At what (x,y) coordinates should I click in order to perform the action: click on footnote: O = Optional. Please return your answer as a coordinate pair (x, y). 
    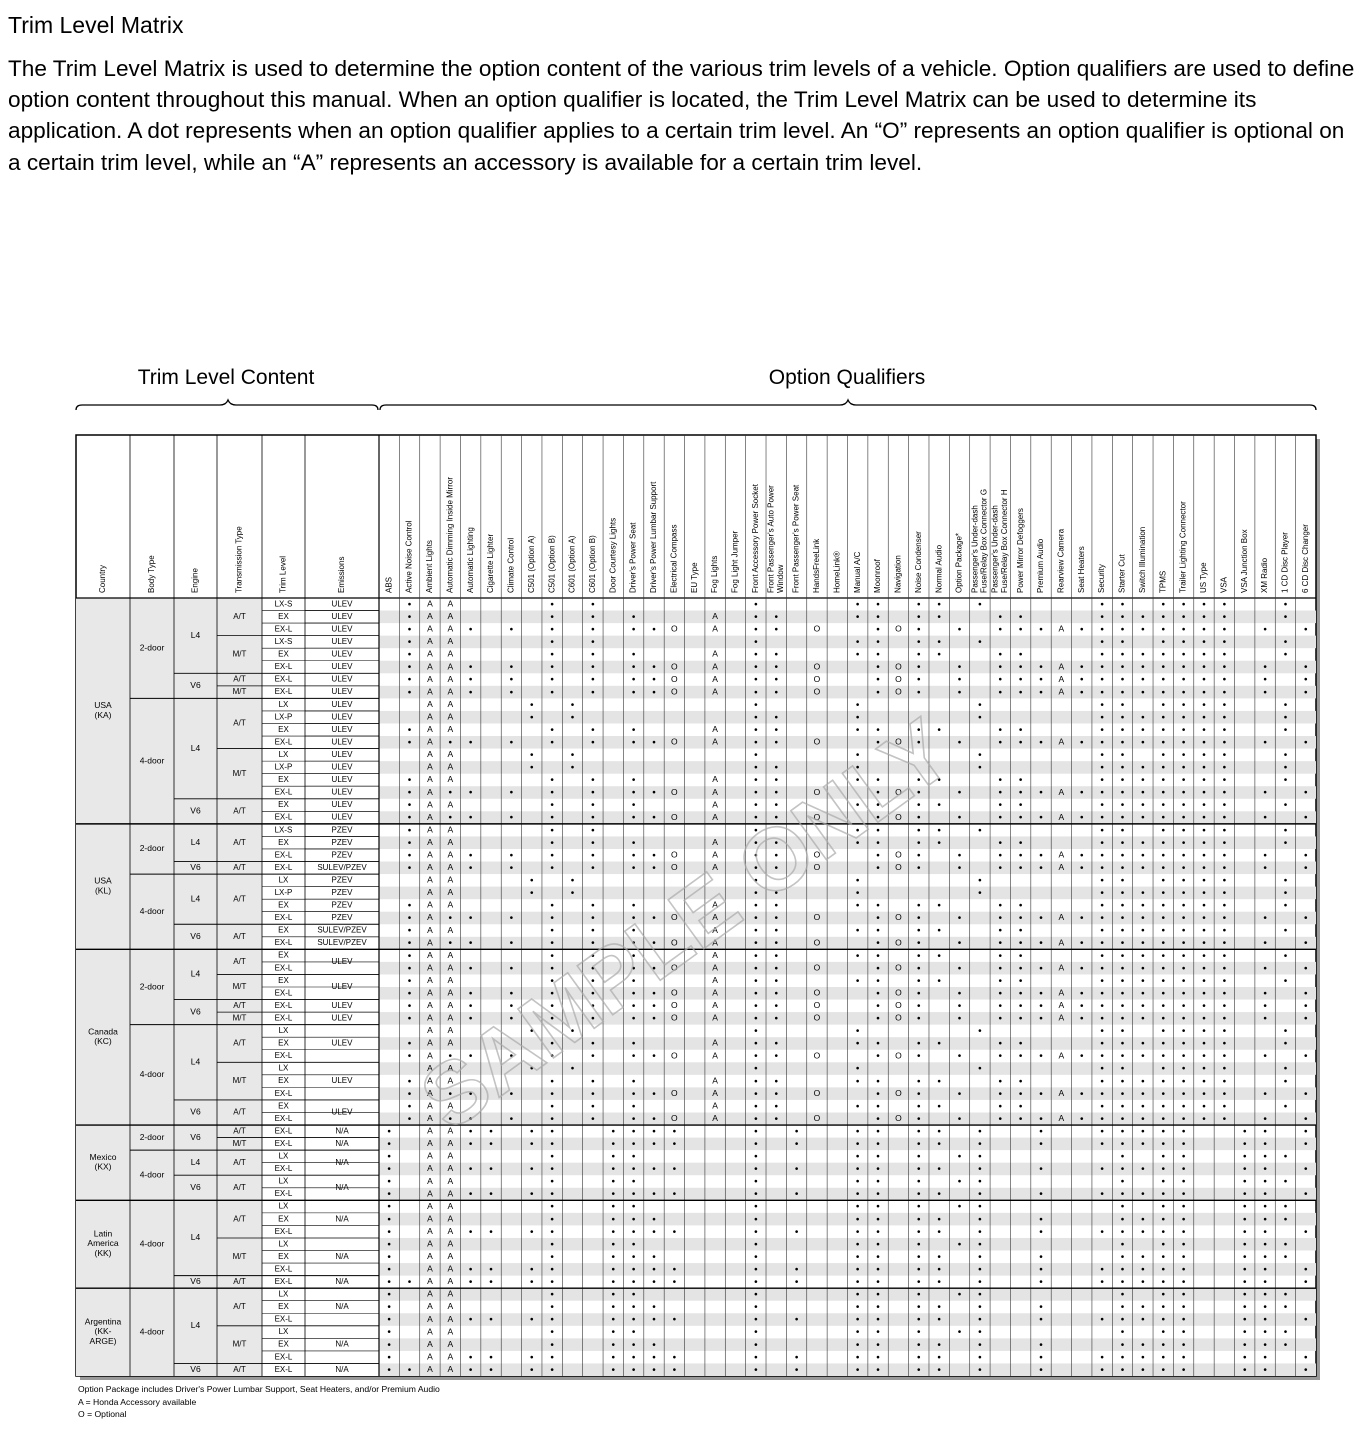
    Looking at the image, I should click on (102, 1414).